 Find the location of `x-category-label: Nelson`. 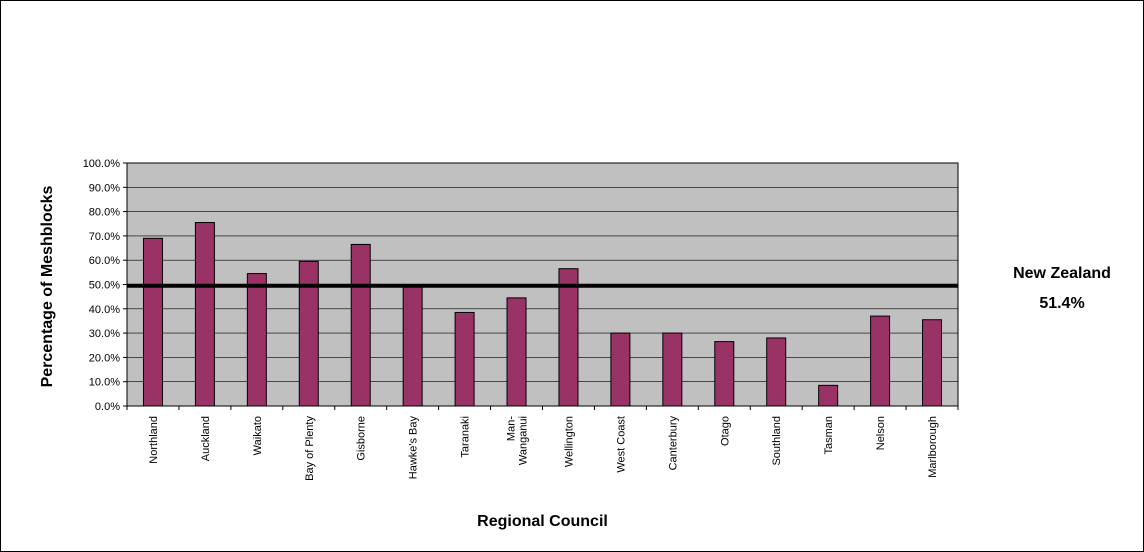

x-category-label: Nelson is located at coordinates (881, 433).